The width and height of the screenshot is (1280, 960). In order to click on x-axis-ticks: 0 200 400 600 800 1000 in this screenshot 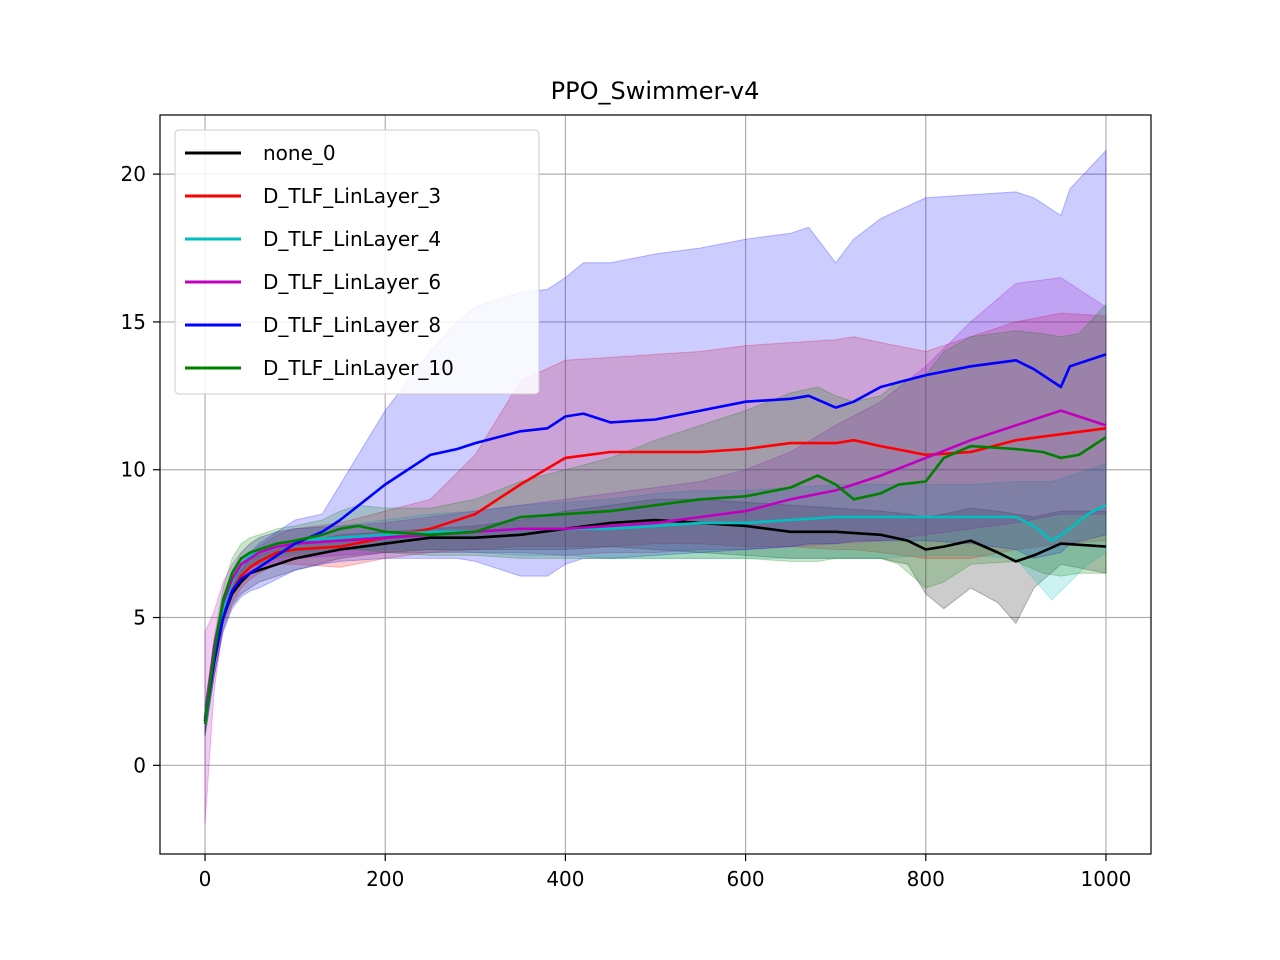, I will do `click(665, 872)`.